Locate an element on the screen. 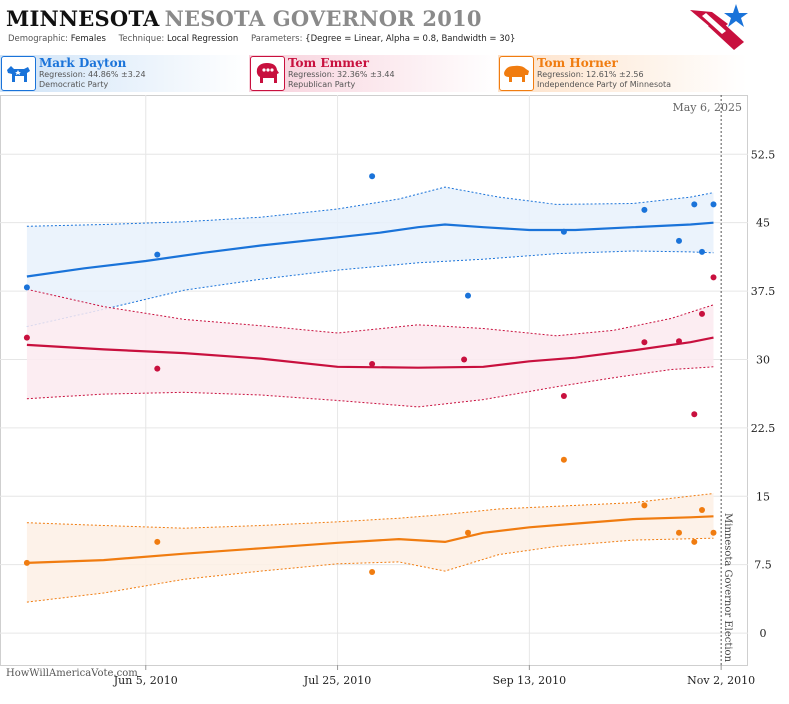 The height and width of the screenshot is (704, 789). candidate-party: Independence Party of Minnesota is located at coordinates (604, 84).